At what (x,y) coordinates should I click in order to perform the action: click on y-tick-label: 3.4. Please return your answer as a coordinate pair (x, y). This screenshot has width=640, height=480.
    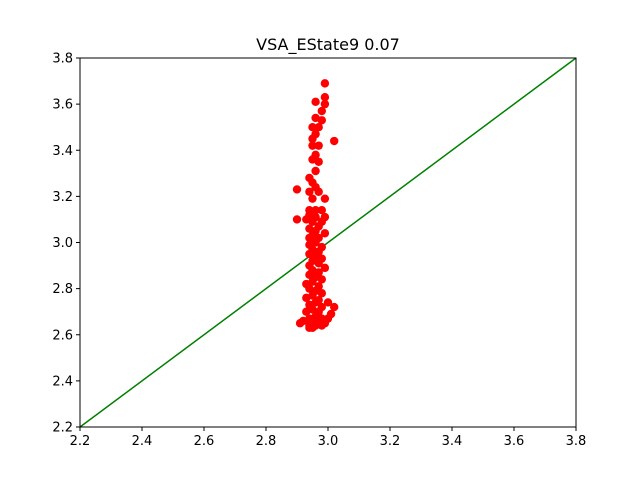
    Looking at the image, I should click on (62, 151).